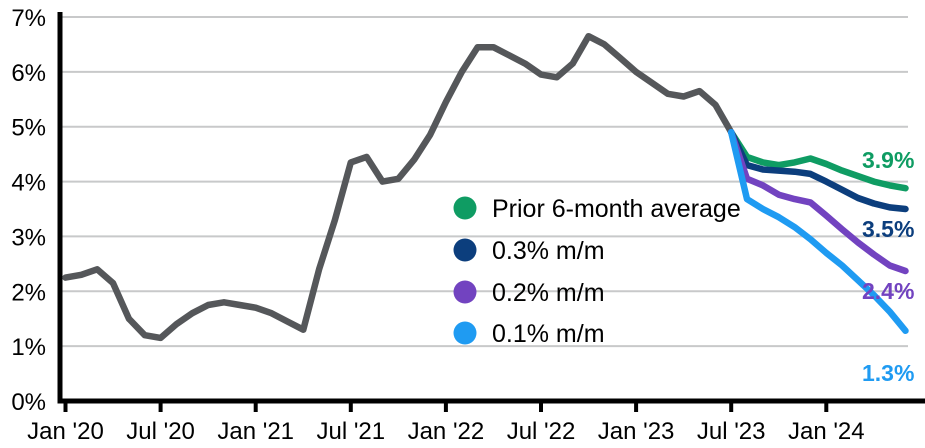  Describe the element at coordinates (636, 431) in the screenshot. I see `x-tick-label: Jan '23` at that location.